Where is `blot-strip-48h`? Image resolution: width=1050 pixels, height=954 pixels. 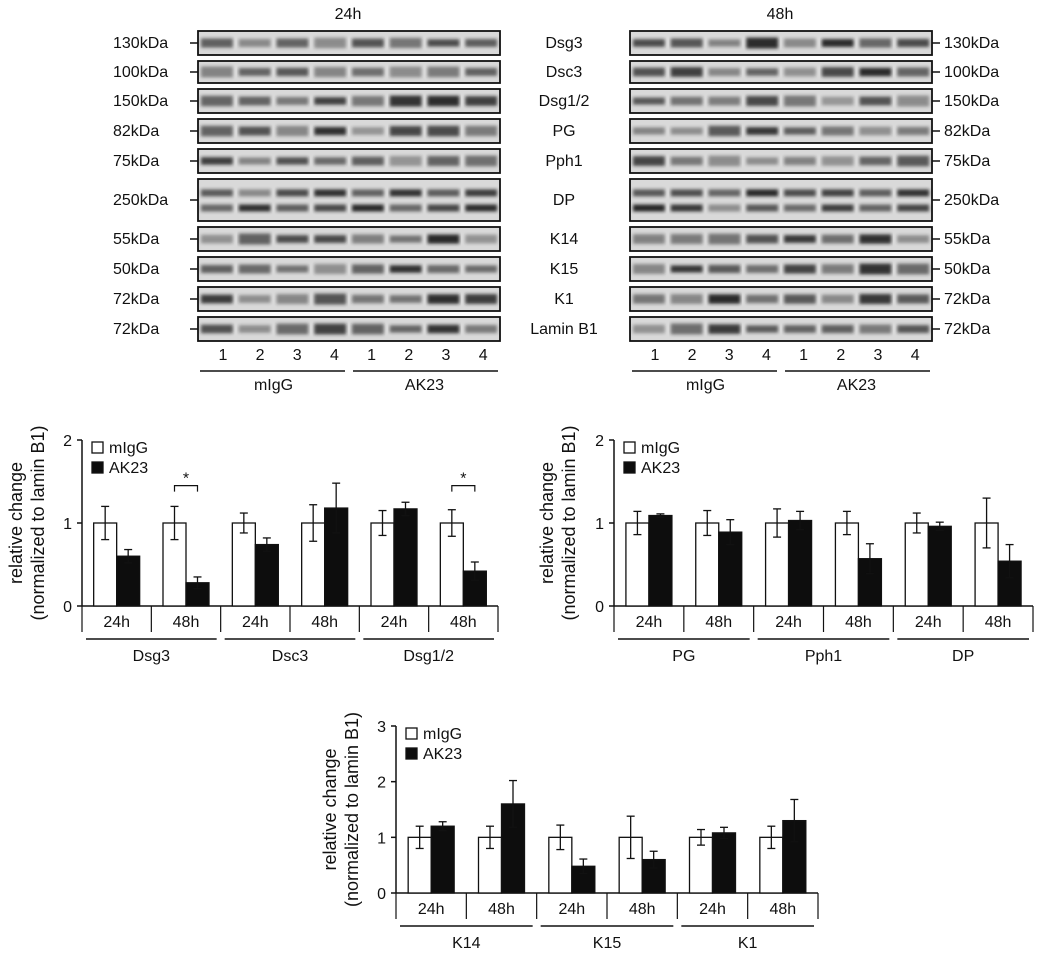
blot-strip-48h is located at coordinates (781, 200).